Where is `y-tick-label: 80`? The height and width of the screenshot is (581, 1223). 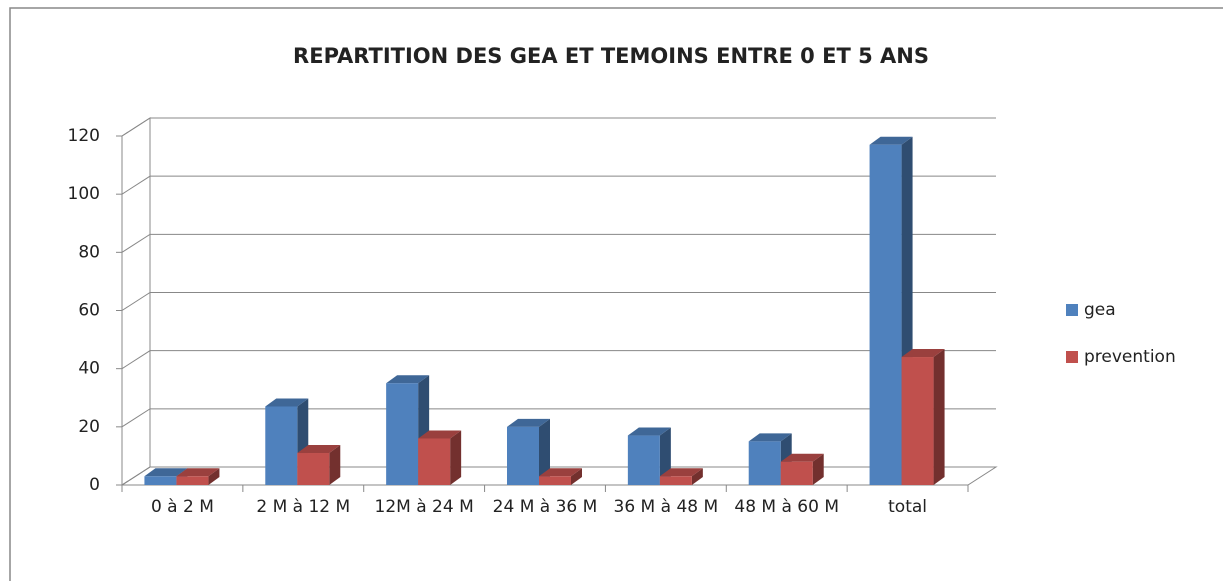 y-tick-label: 80 is located at coordinates (89, 252).